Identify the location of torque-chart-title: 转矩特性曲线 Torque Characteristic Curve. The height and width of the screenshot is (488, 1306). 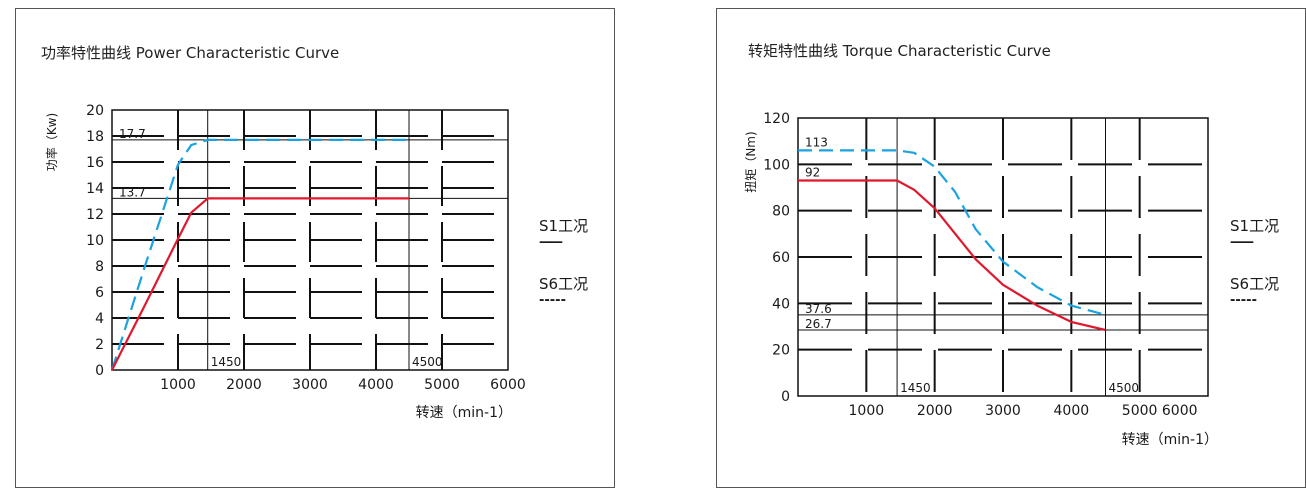
(899, 51).